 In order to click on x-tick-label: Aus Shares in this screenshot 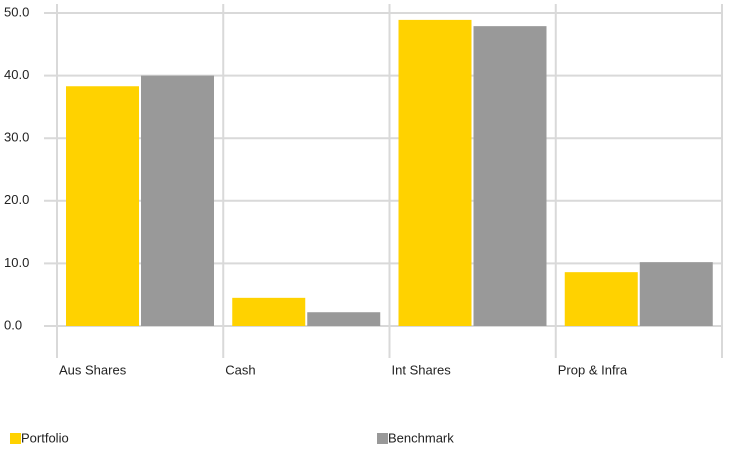, I will do `click(93, 369)`.